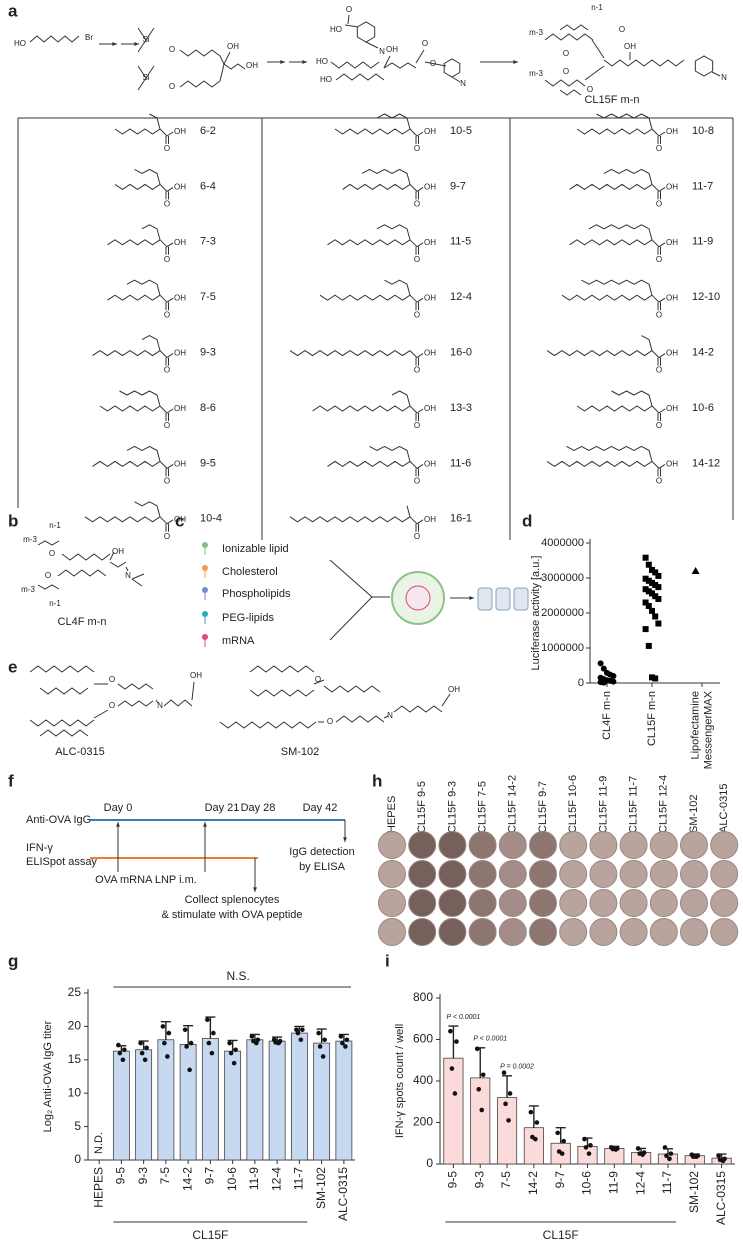 The width and height of the screenshot is (743, 1249). I want to click on atom-label: Br, so click(89, 37).